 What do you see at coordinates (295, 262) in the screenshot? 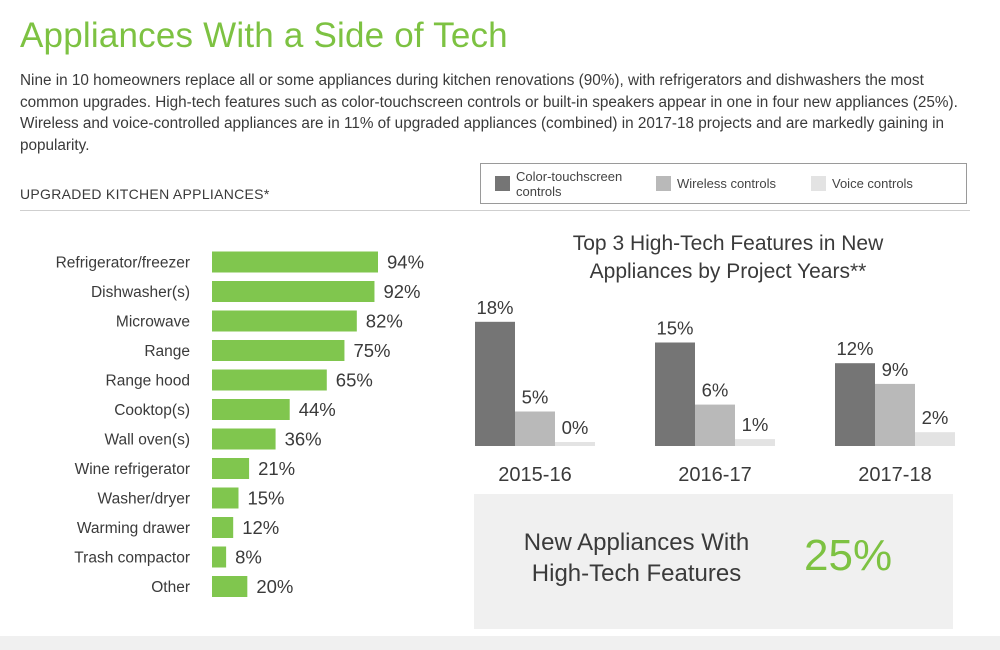
I see `bar-refrigerator-freezer` at bounding box center [295, 262].